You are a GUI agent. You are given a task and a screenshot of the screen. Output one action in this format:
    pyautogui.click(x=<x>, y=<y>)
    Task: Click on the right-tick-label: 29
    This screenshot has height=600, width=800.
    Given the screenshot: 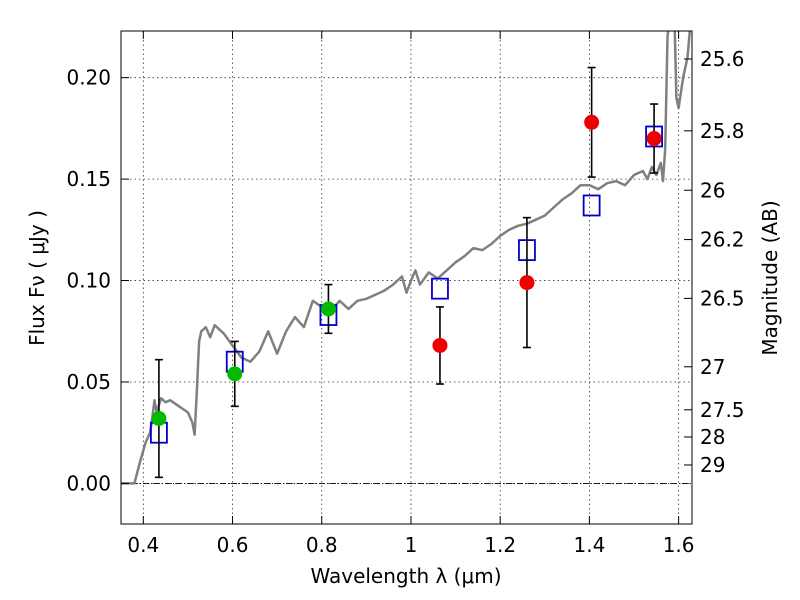 What is the action you would take?
    pyautogui.click(x=712, y=465)
    